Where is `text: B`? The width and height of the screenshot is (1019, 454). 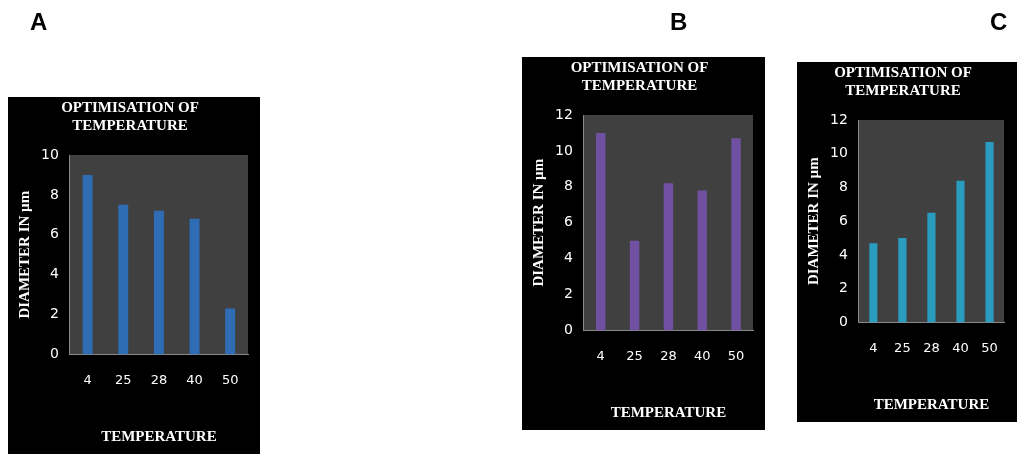 text: B is located at coordinates (679, 22).